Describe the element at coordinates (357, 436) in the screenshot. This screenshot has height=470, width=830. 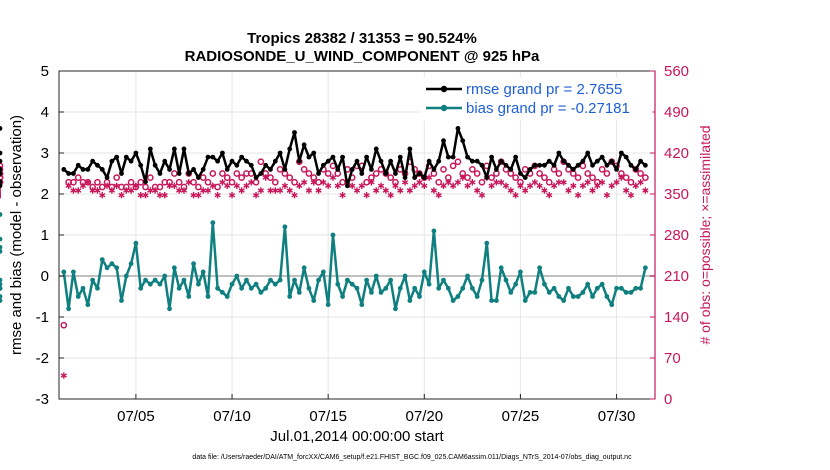
I see `x-axis-label: Jul.01,2014 00:00:00 start` at that location.